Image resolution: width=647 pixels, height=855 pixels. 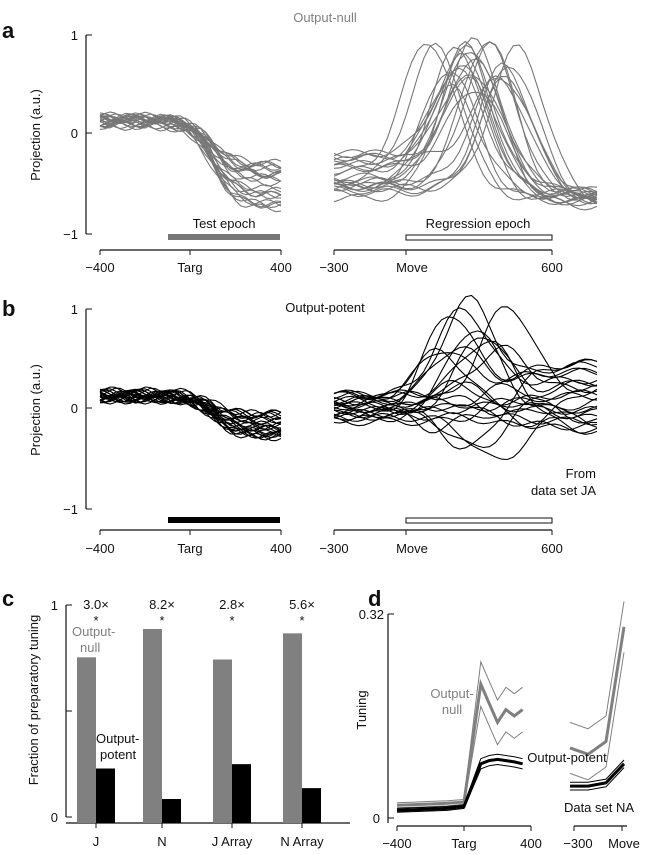 I want to click on panel-d-curves, so click(x=511, y=707).